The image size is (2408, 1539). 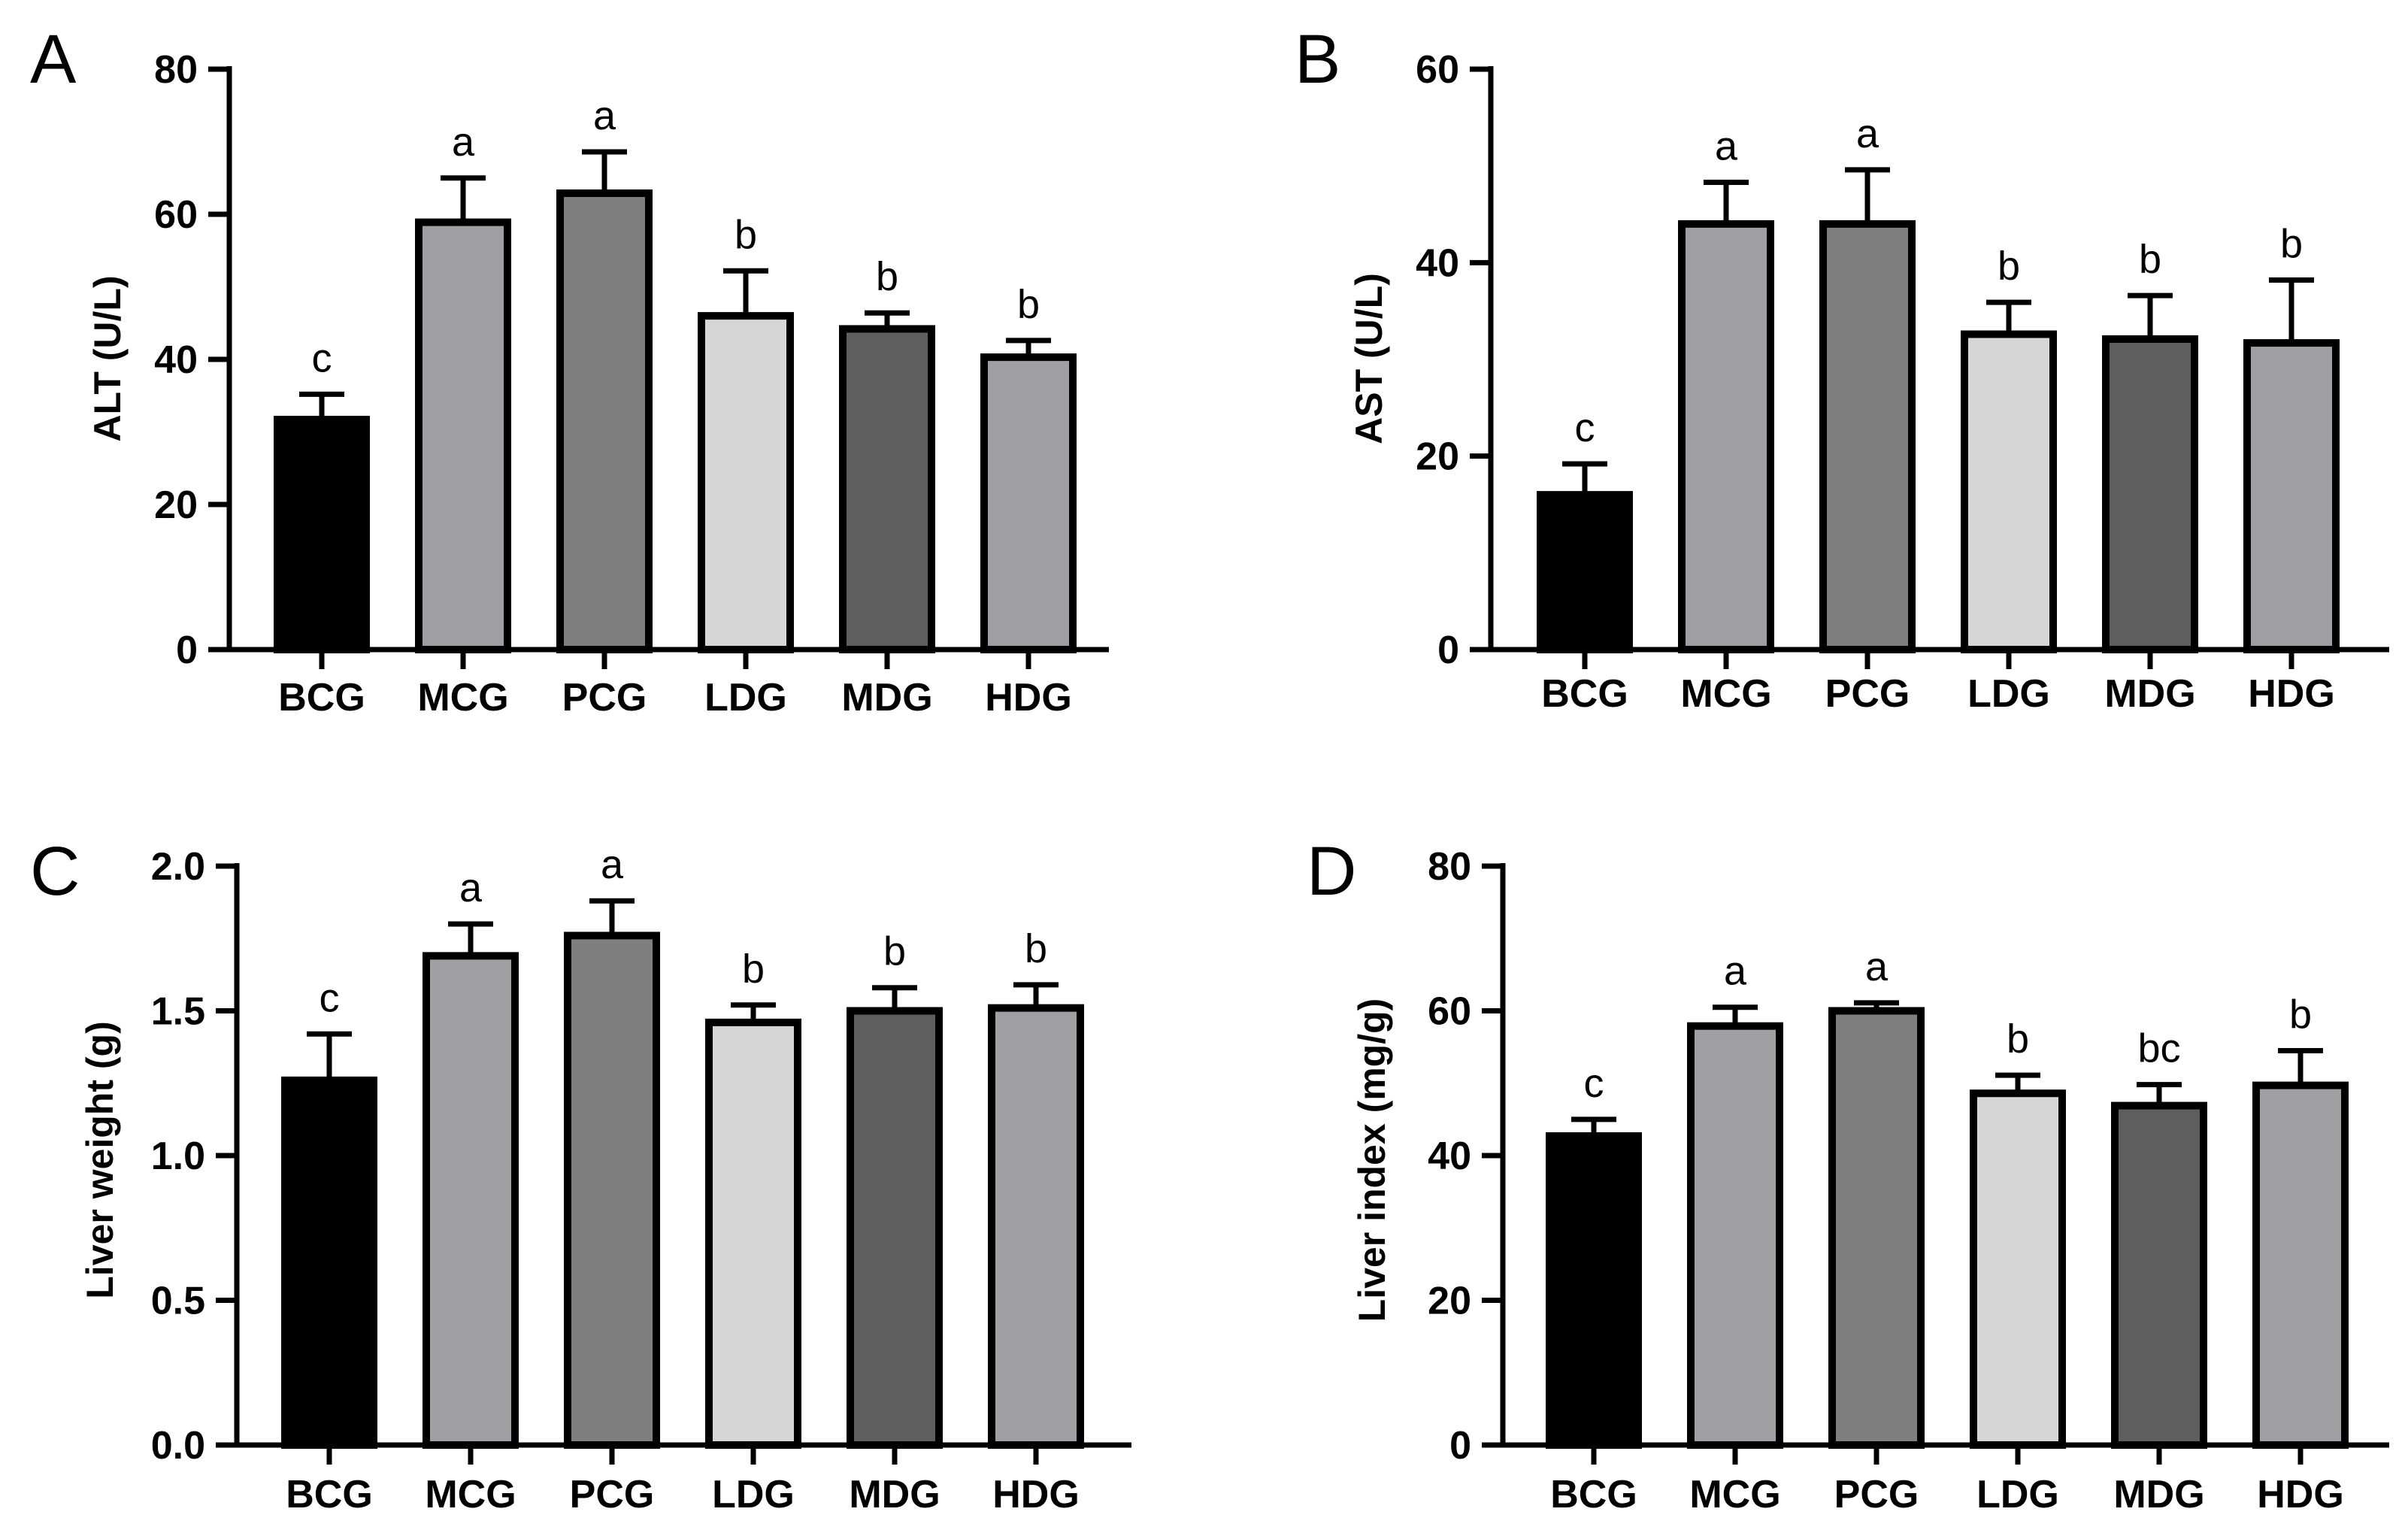 I want to click on y-tick-label: 2.0, so click(x=178, y=867).